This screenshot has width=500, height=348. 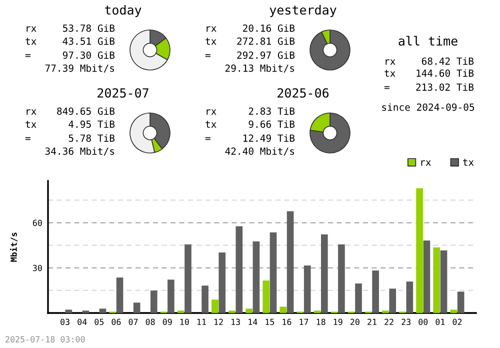 I want to click on text: since 2024-09-05, so click(x=428, y=107).